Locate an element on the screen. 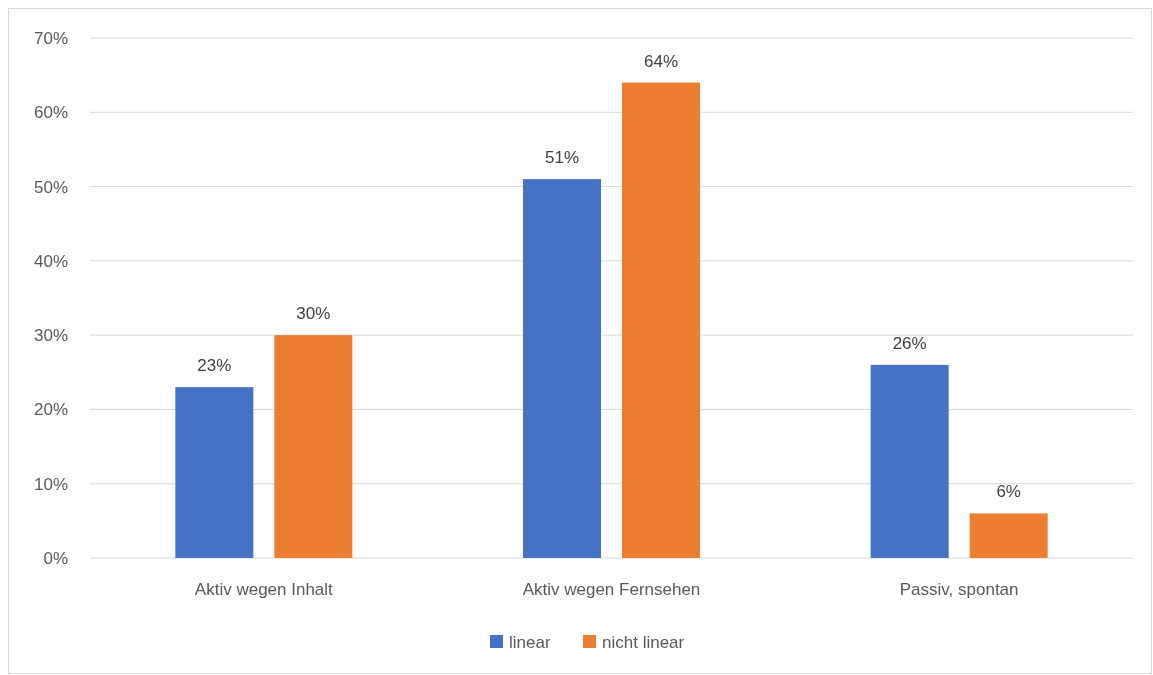 This screenshot has height=675, width=1153. y-tick-label: 10% is located at coordinates (50, 484).